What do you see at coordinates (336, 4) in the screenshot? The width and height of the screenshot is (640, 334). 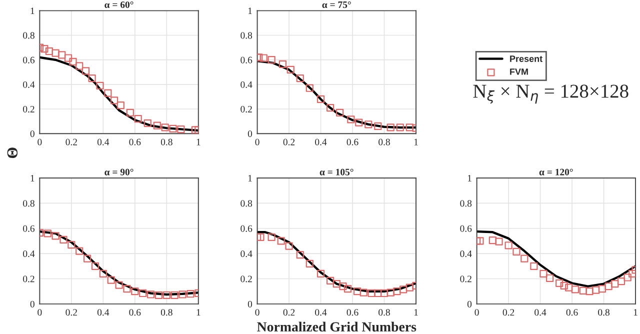 I see `chart-title: α = 75°` at bounding box center [336, 4].